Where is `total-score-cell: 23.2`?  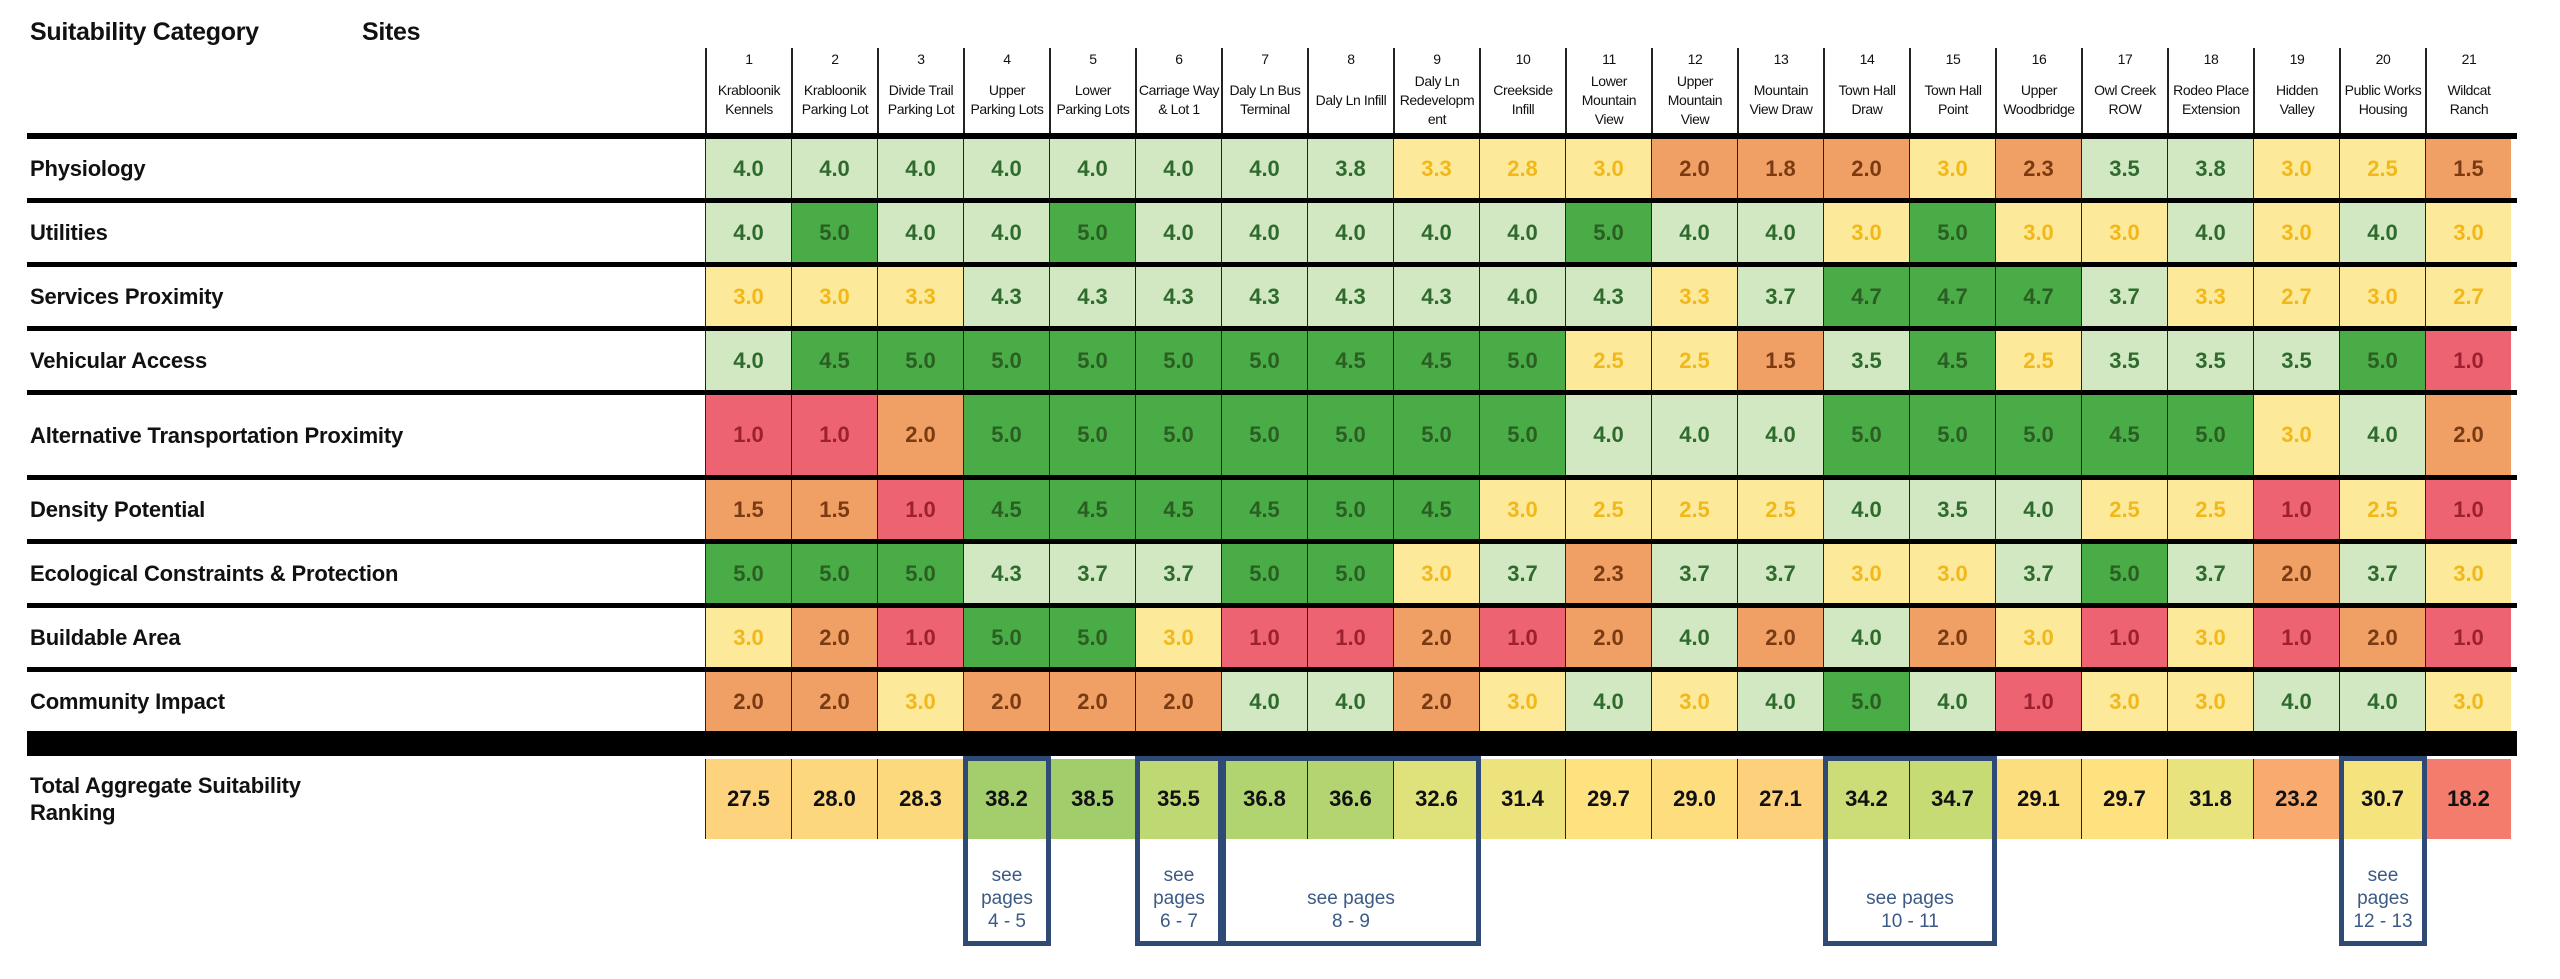 total-score-cell: 23.2 is located at coordinates (2296, 799).